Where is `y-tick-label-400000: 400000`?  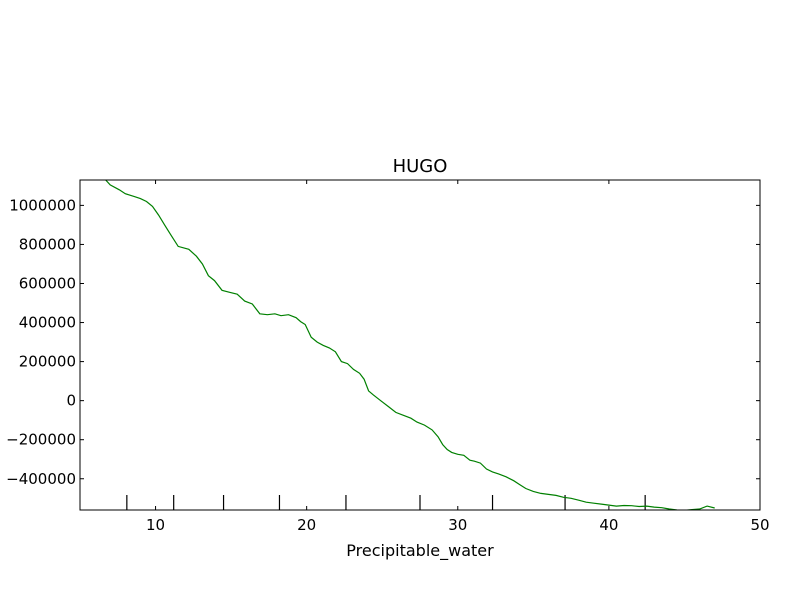 y-tick-label-400000: 400000 is located at coordinates (47, 323).